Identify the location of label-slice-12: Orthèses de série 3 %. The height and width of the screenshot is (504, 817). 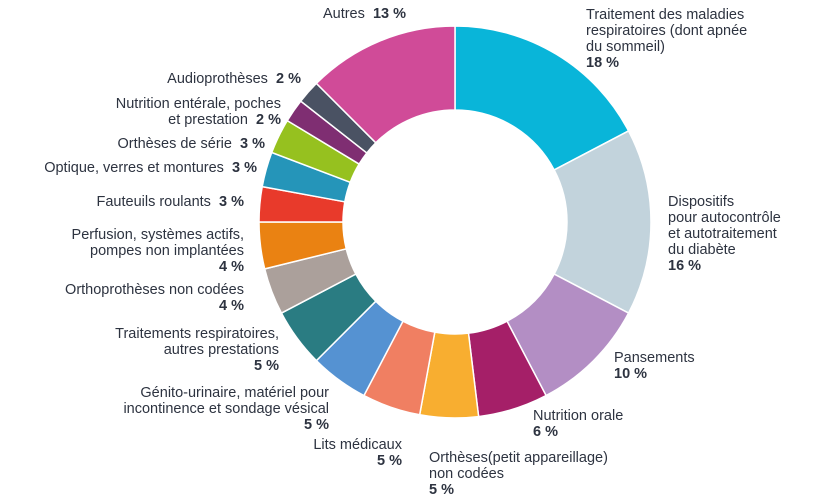
(191, 144).